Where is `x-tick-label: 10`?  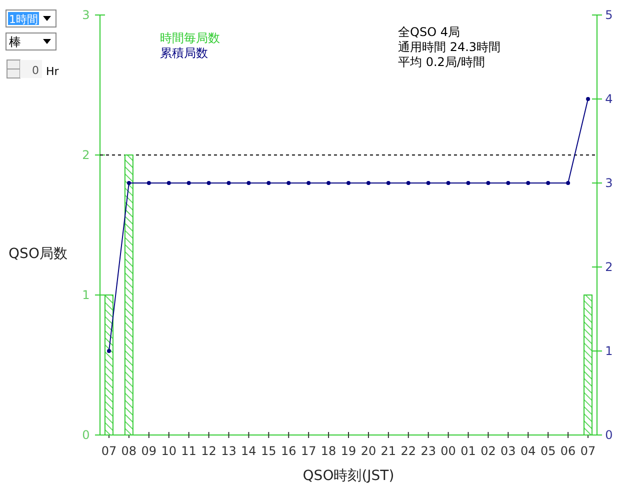
x-tick-label: 10 is located at coordinates (168, 451).